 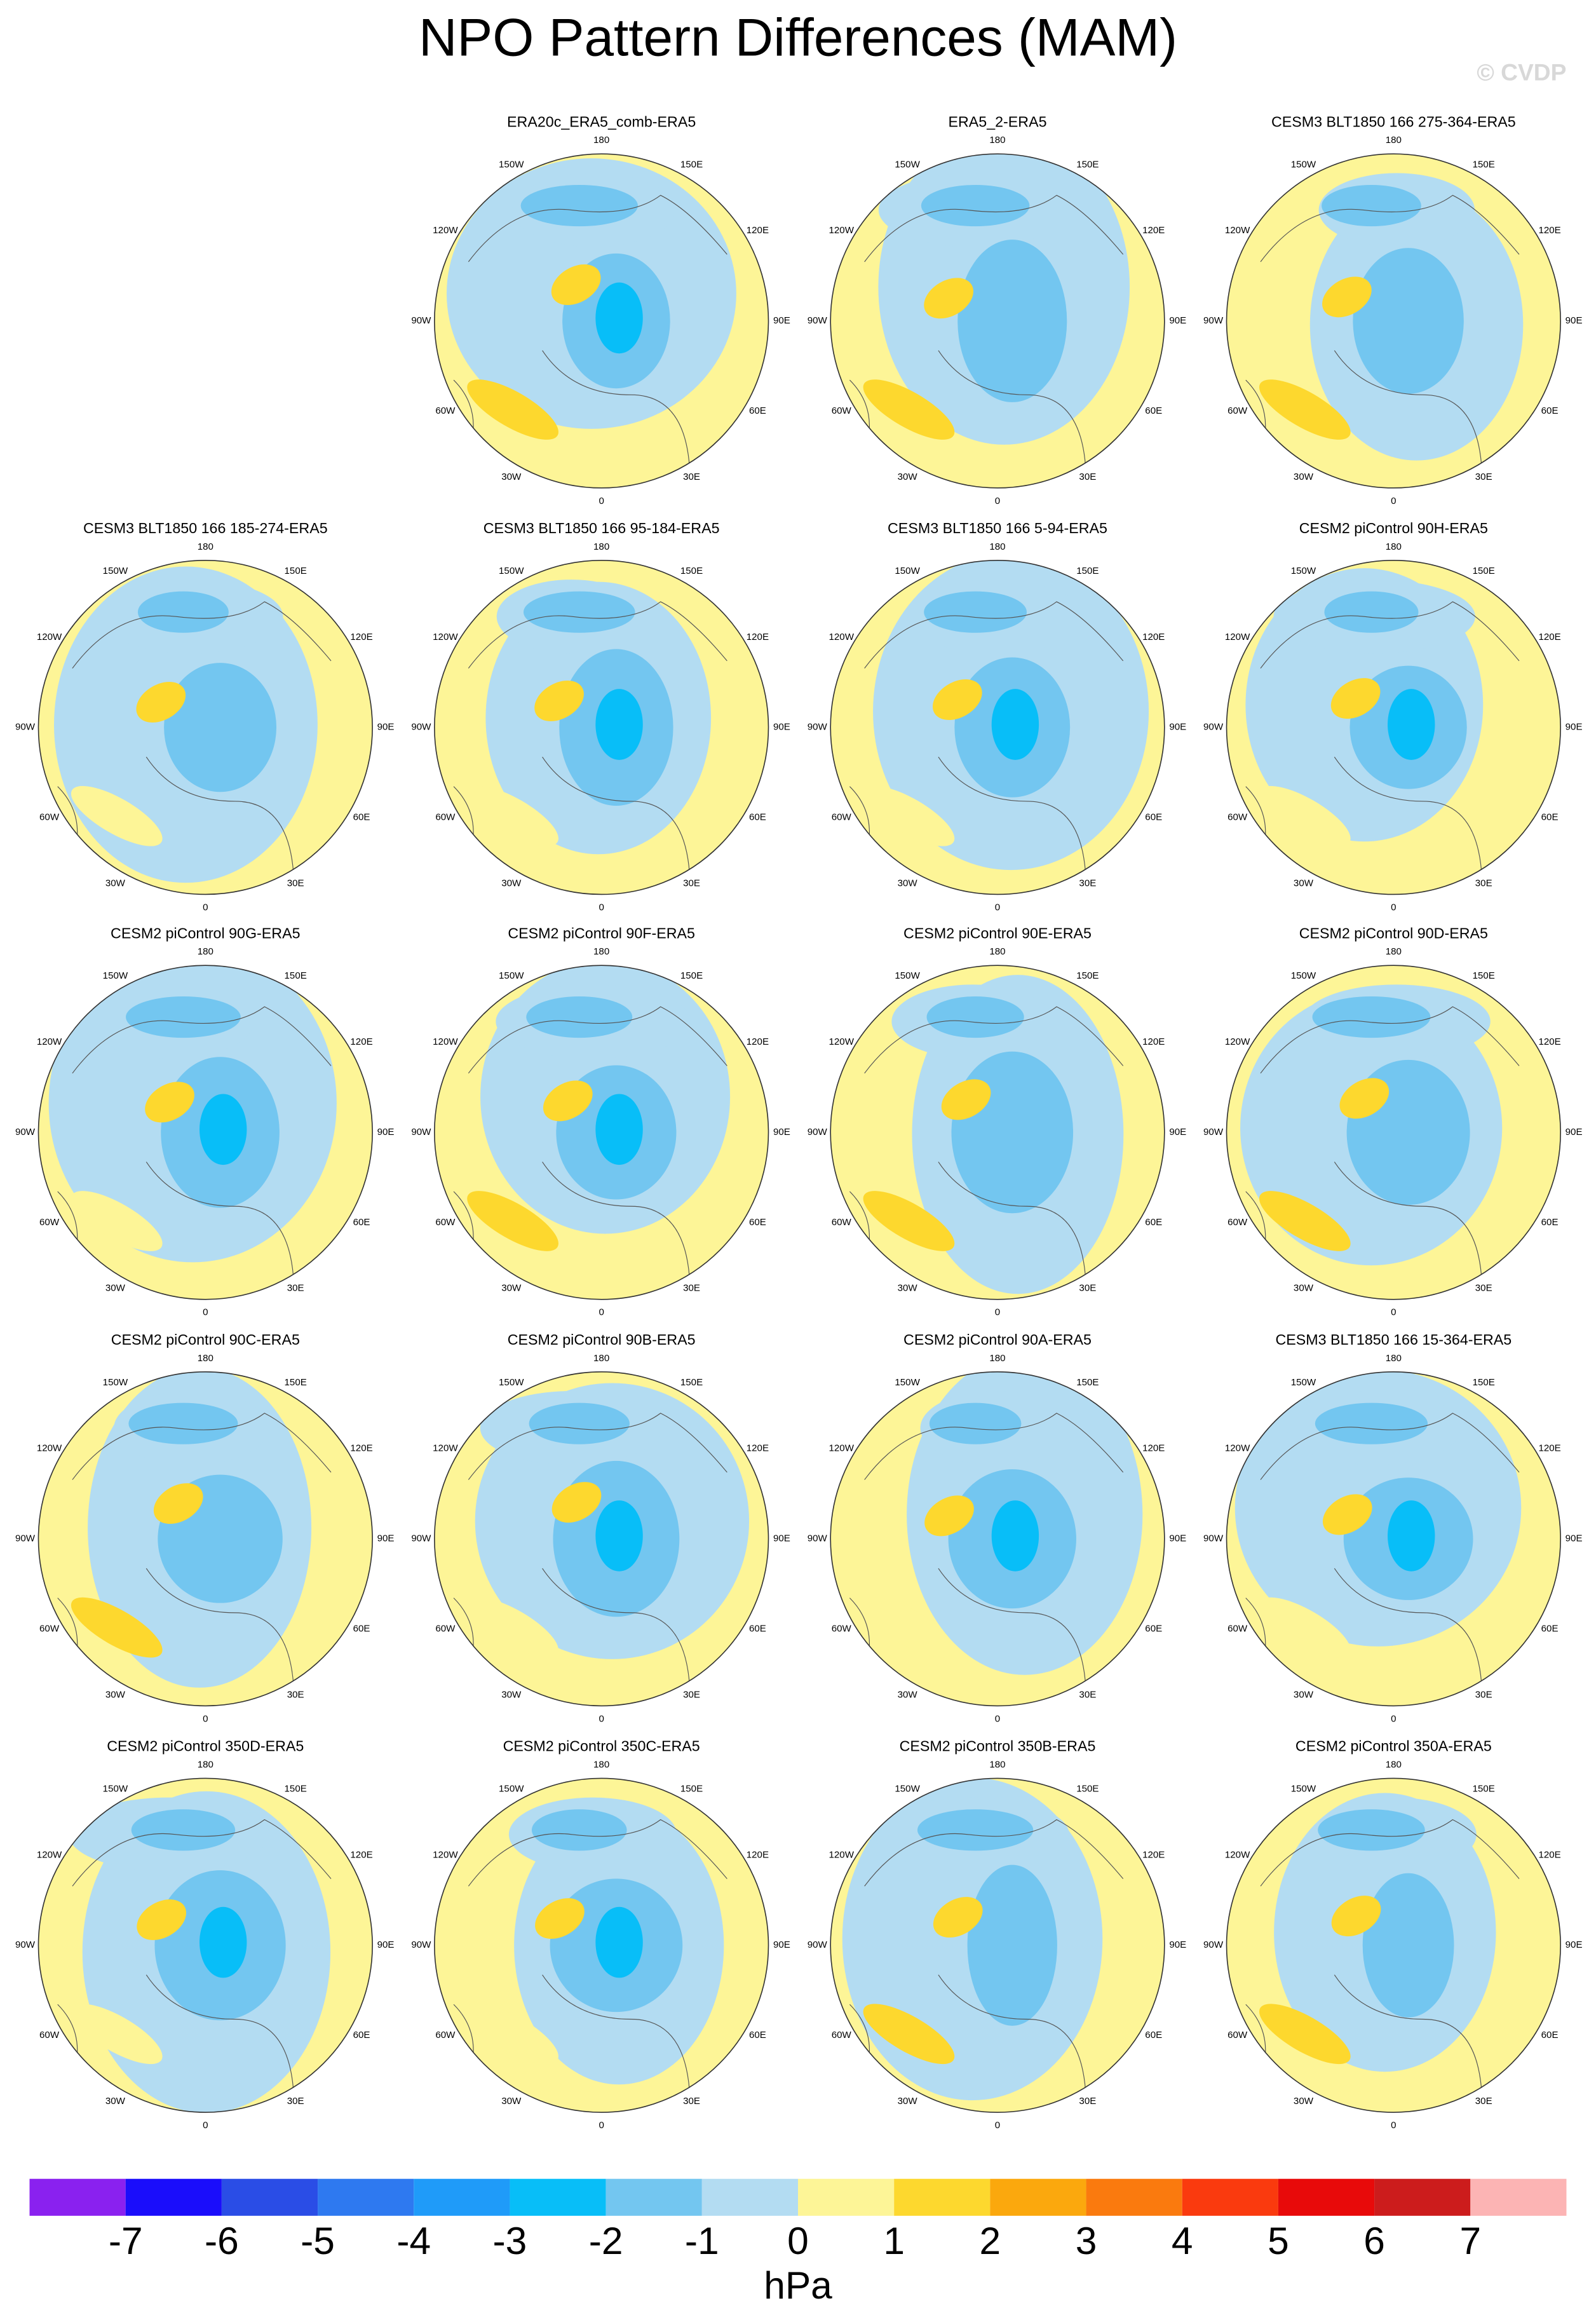 I want to click on map-field, so click(x=997, y=1538).